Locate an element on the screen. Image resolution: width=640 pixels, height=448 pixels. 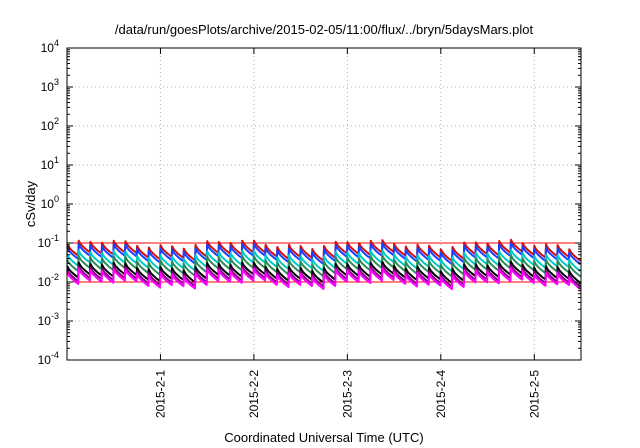
y-tick-labels: 10⁻⁴ 10⁻³ 10⁻² 10⁻¹ 10⁰ 10¹ 10² 10³ 10⁴ is located at coordinates (48, 202).